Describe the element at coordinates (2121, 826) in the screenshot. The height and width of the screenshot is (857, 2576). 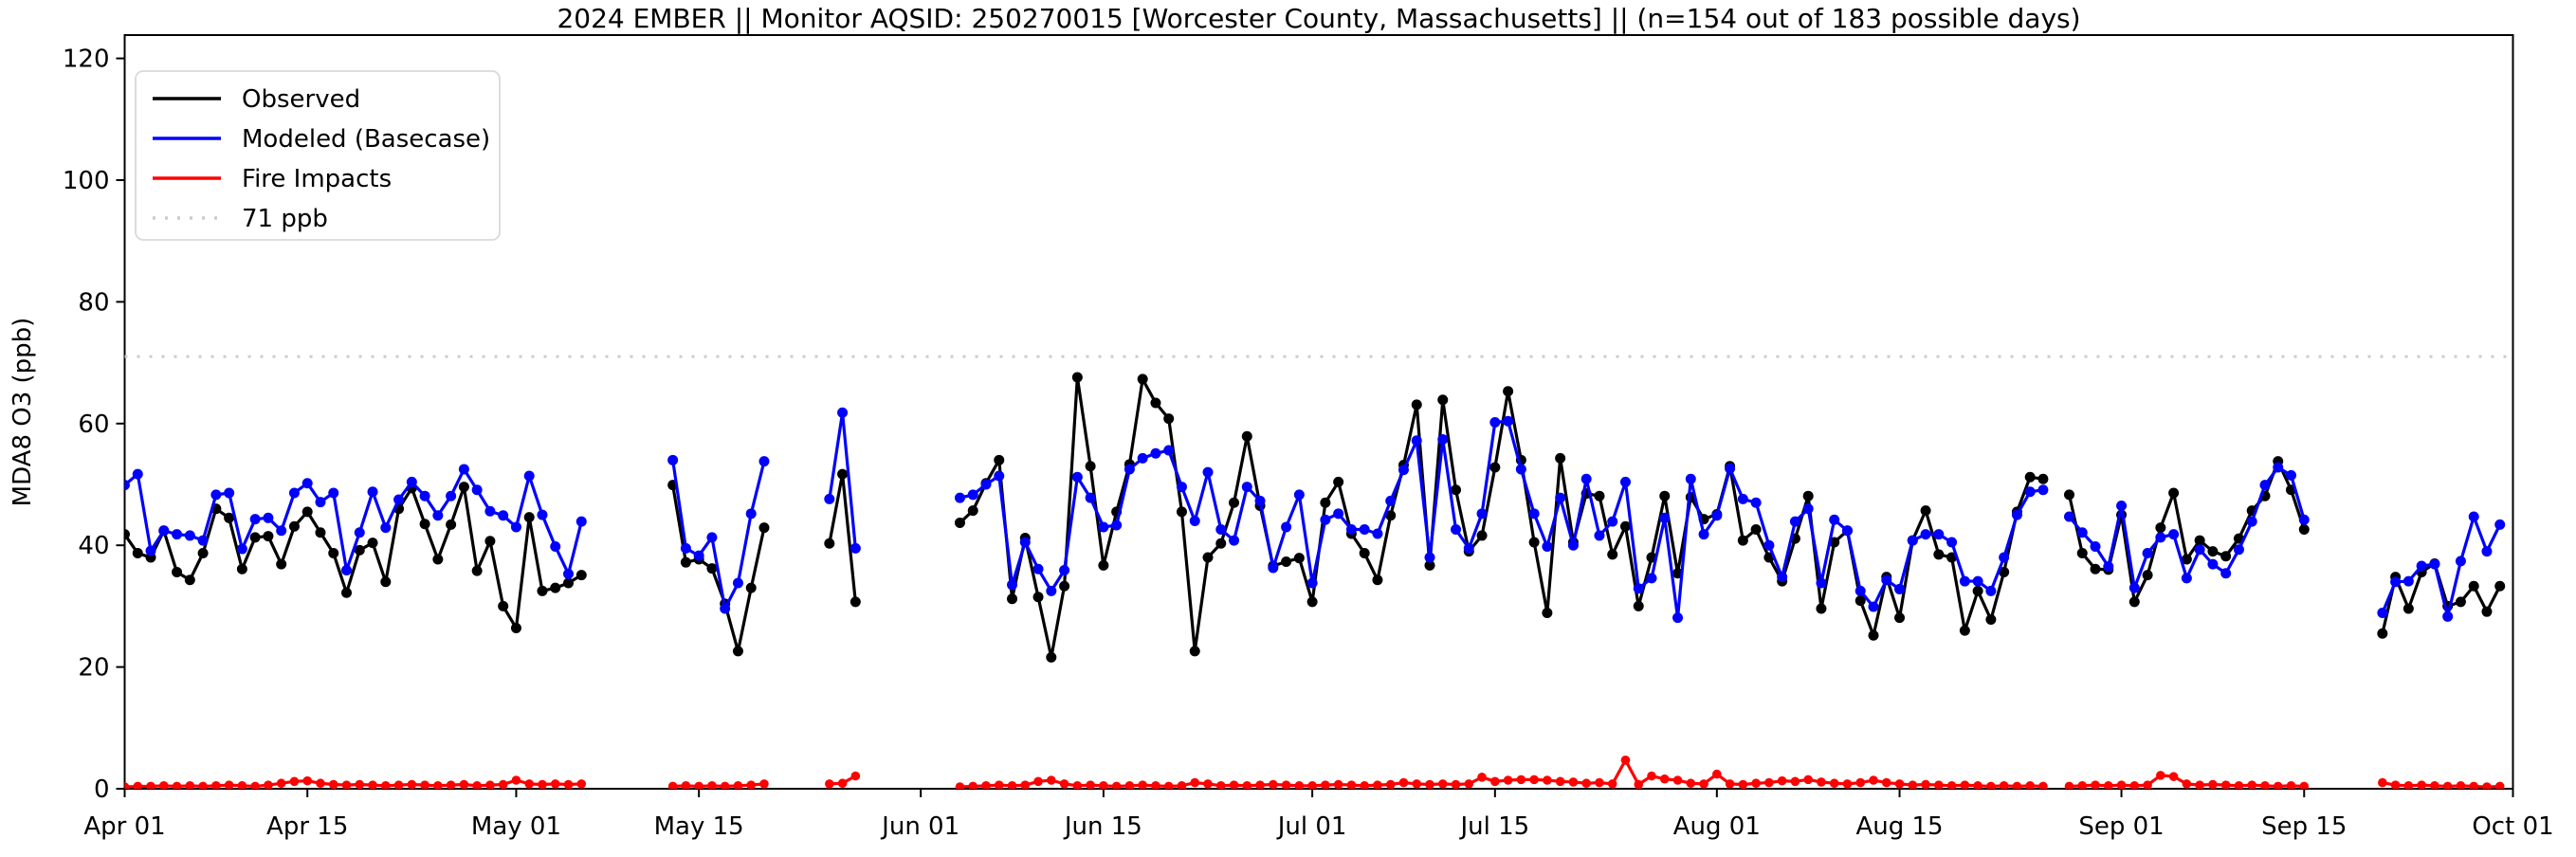
I see `x-tick-label: Sep 01` at that location.